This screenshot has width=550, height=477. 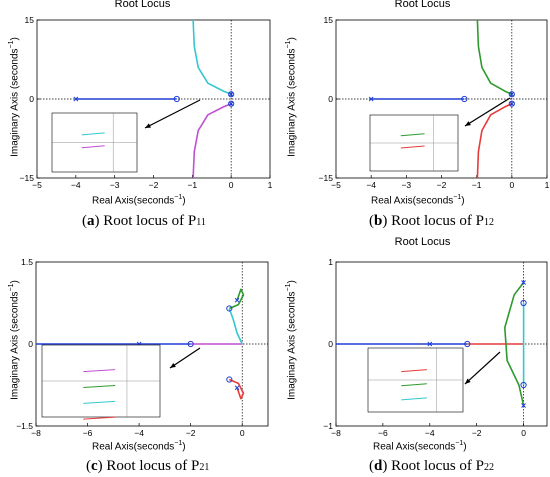 What do you see at coordinates (27, 262) in the screenshot?
I see `y-tick-label: 1.5` at bounding box center [27, 262].